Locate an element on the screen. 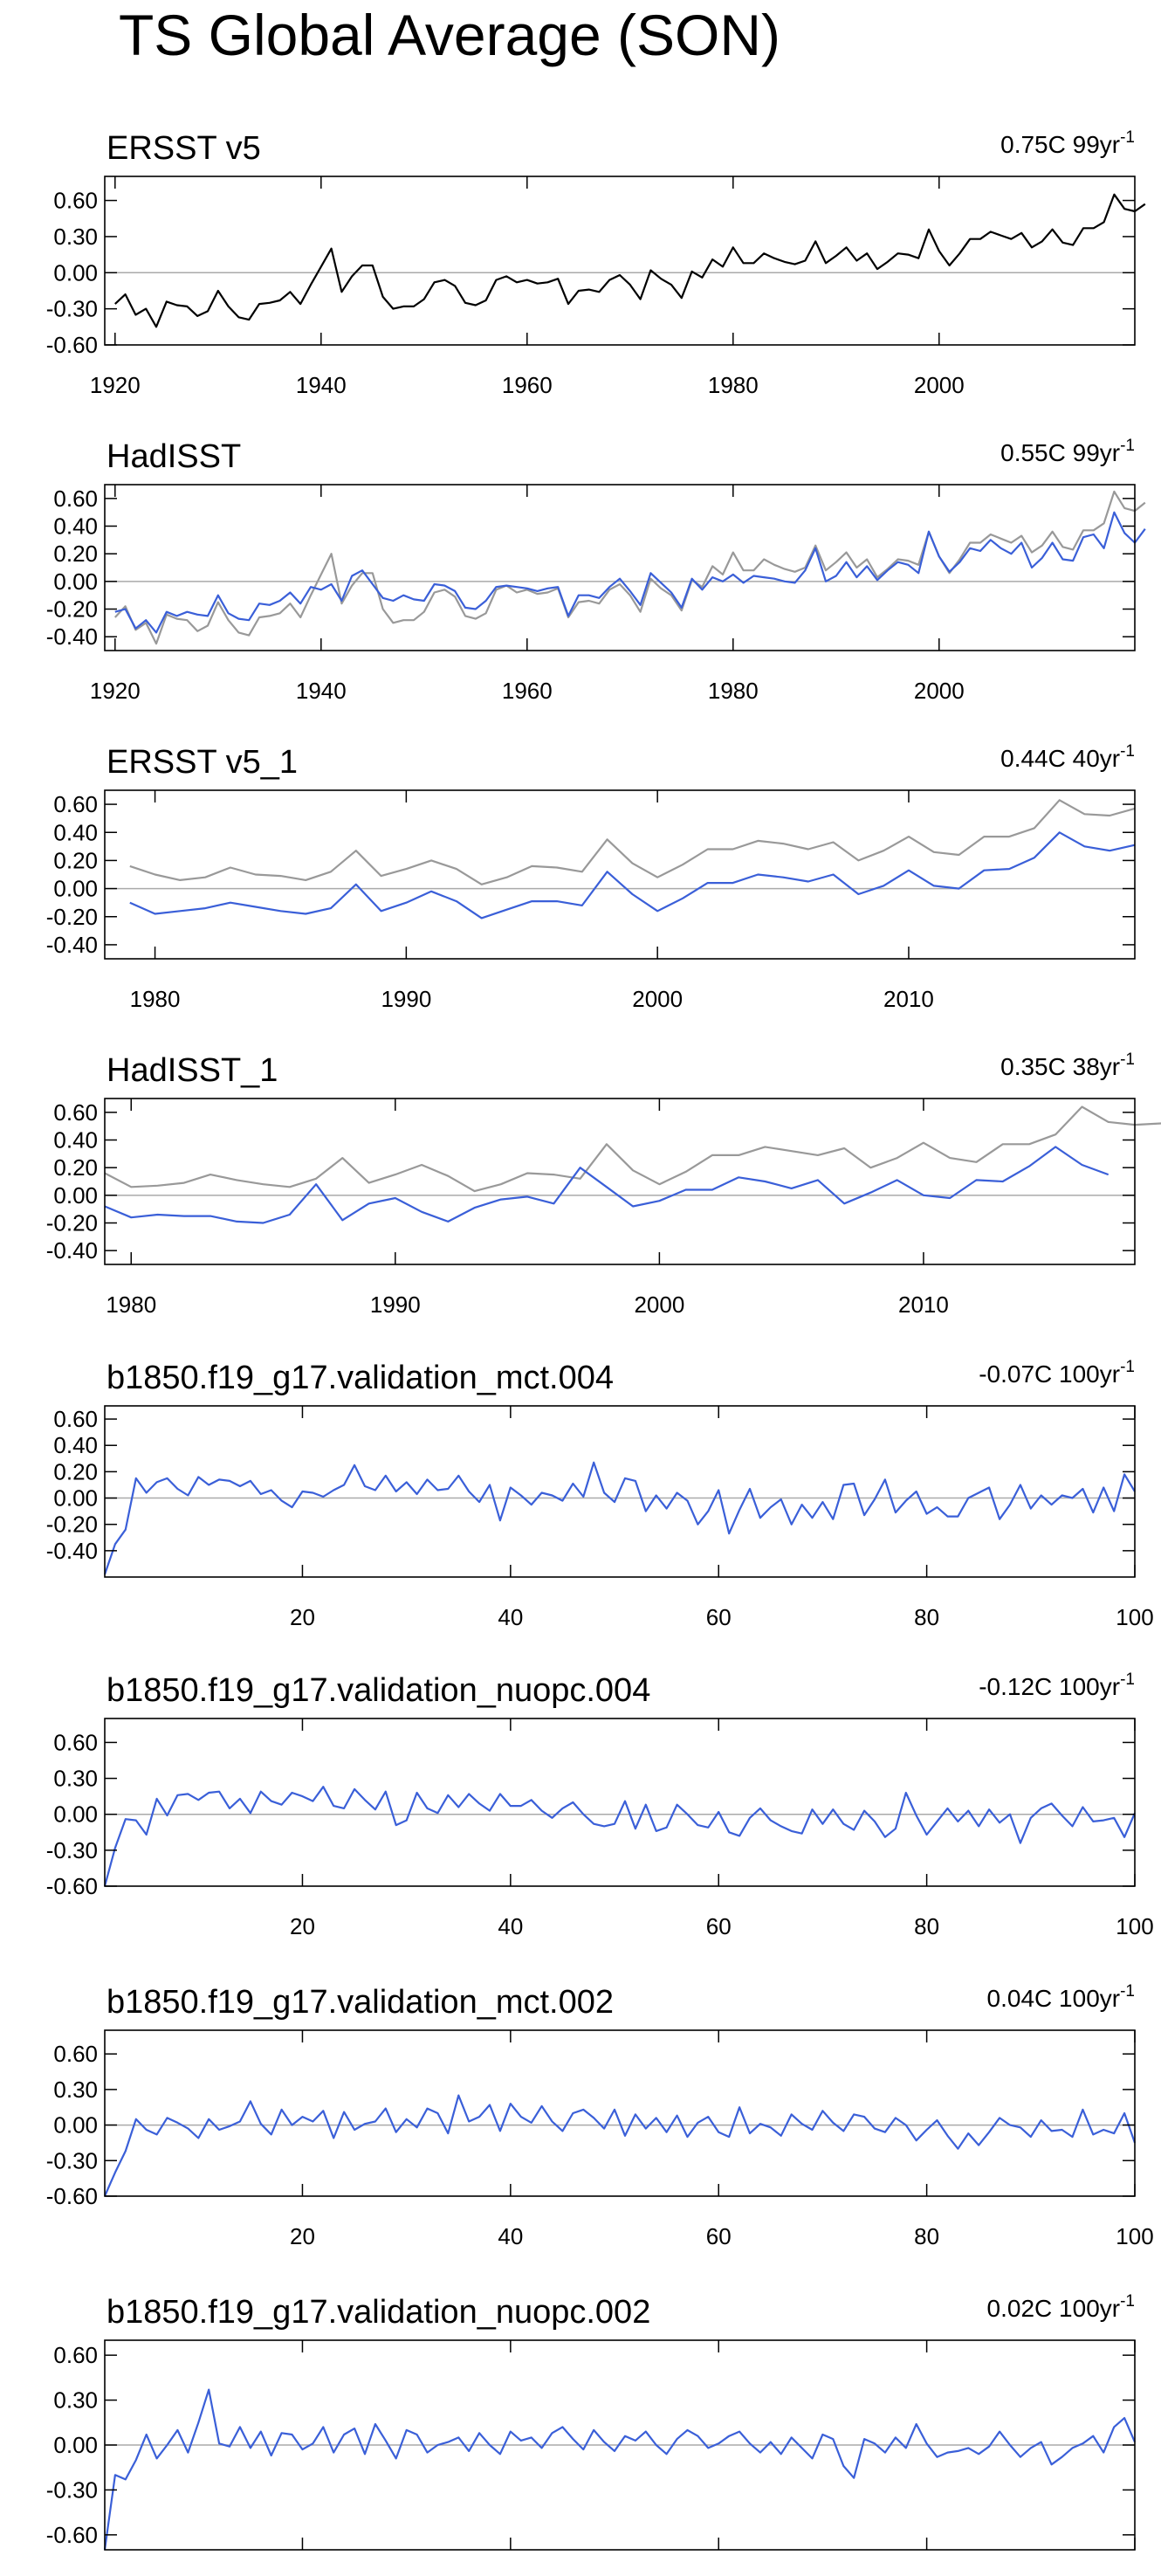 Image resolution: width=1161 pixels, height=2576 pixels. panel-2-ytick-label: 0.00 is located at coordinates (75, 581).